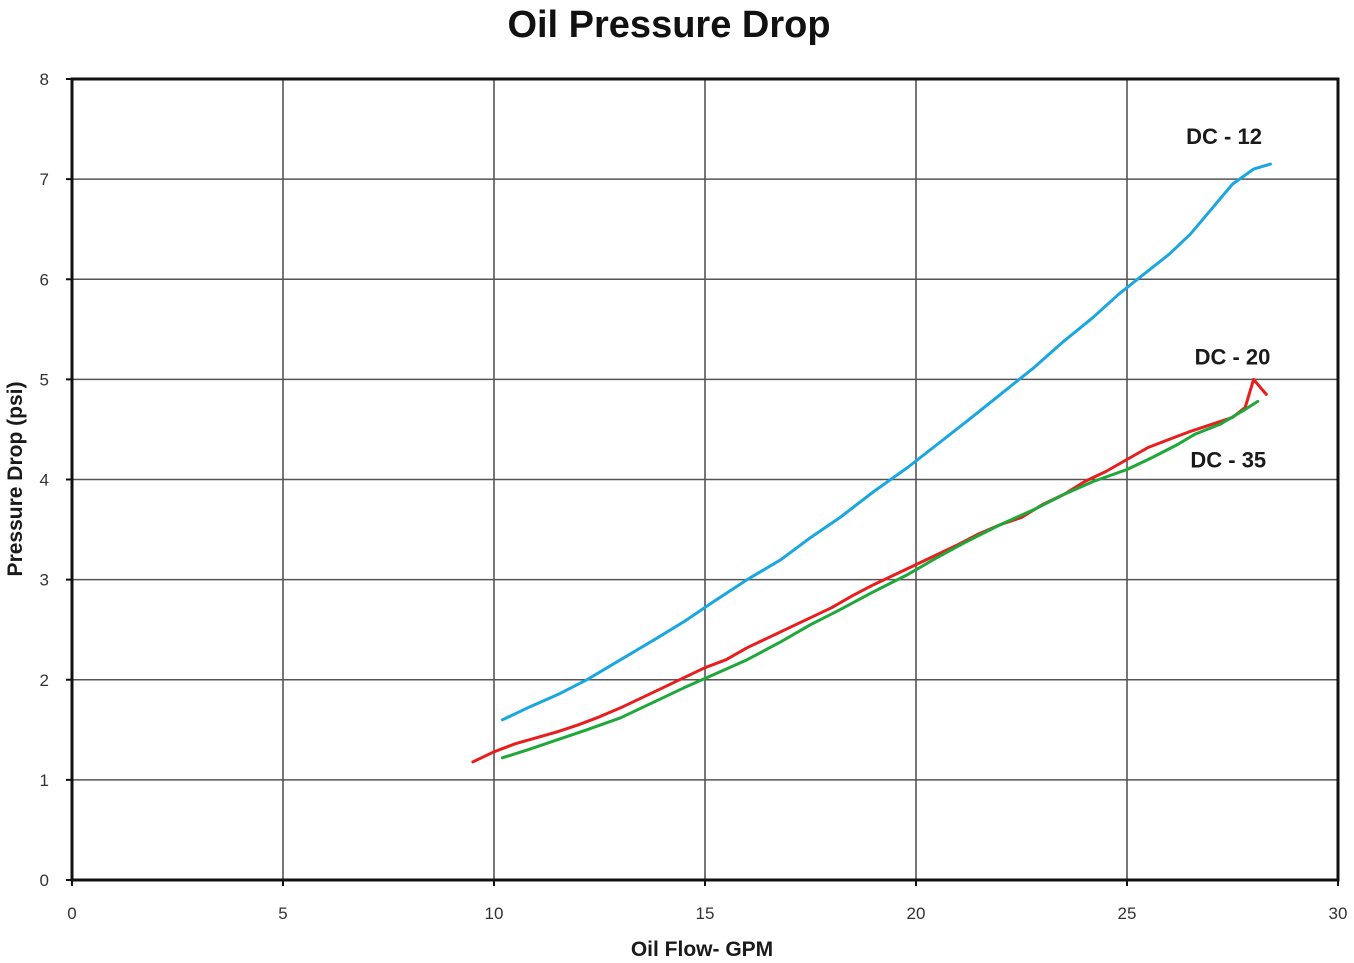 The width and height of the screenshot is (1354, 963). I want to click on x-tick-label: 0, so click(71, 913).